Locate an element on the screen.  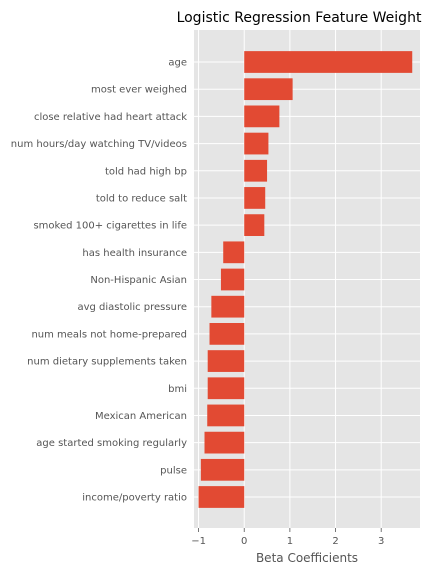
y-tick-label: num dietary supplements taken is located at coordinates (107, 362).